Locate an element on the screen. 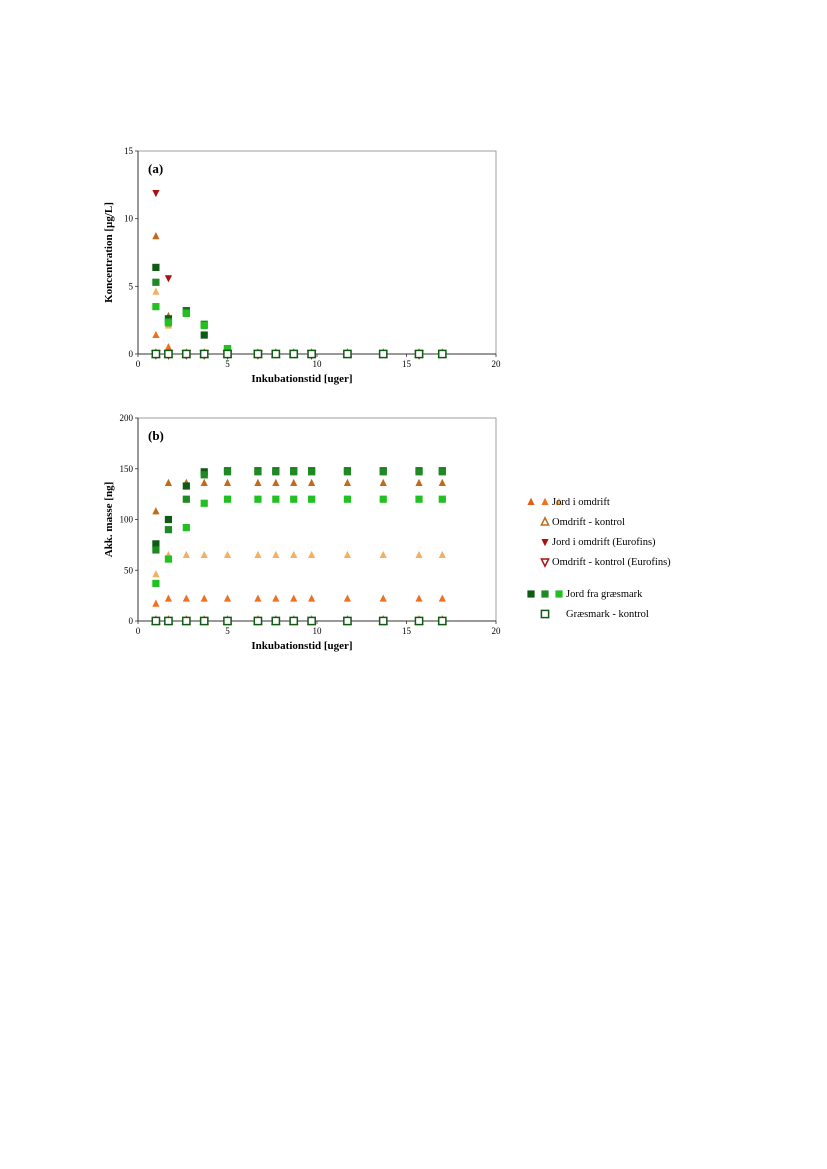 The height and width of the screenshot is (1169, 827). y-axis-title: Akk. masse [ng] is located at coordinates (109, 519).